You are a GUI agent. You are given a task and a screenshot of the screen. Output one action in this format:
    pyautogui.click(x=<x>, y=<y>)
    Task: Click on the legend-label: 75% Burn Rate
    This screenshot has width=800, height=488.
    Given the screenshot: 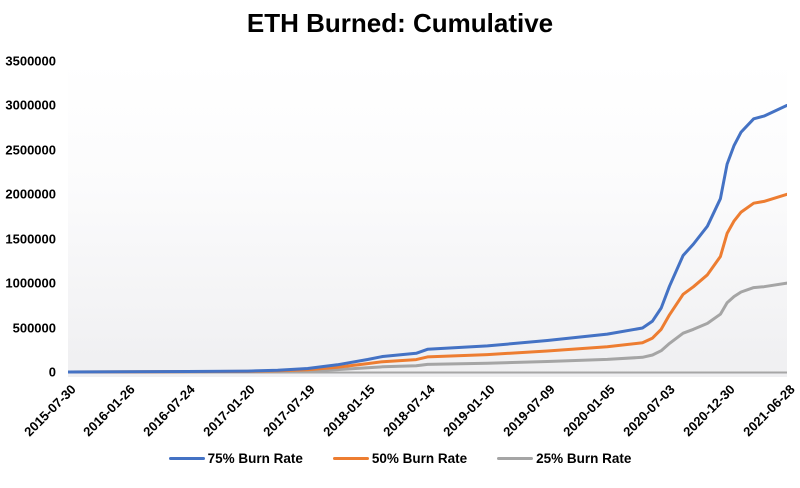 What is the action you would take?
    pyautogui.click(x=255, y=458)
    